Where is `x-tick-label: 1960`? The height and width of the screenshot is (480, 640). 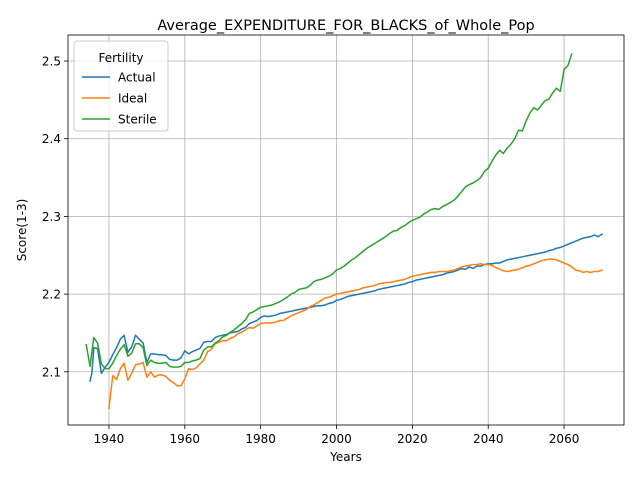 x-tick-label: 1960 is located at coordinates (185, 439).